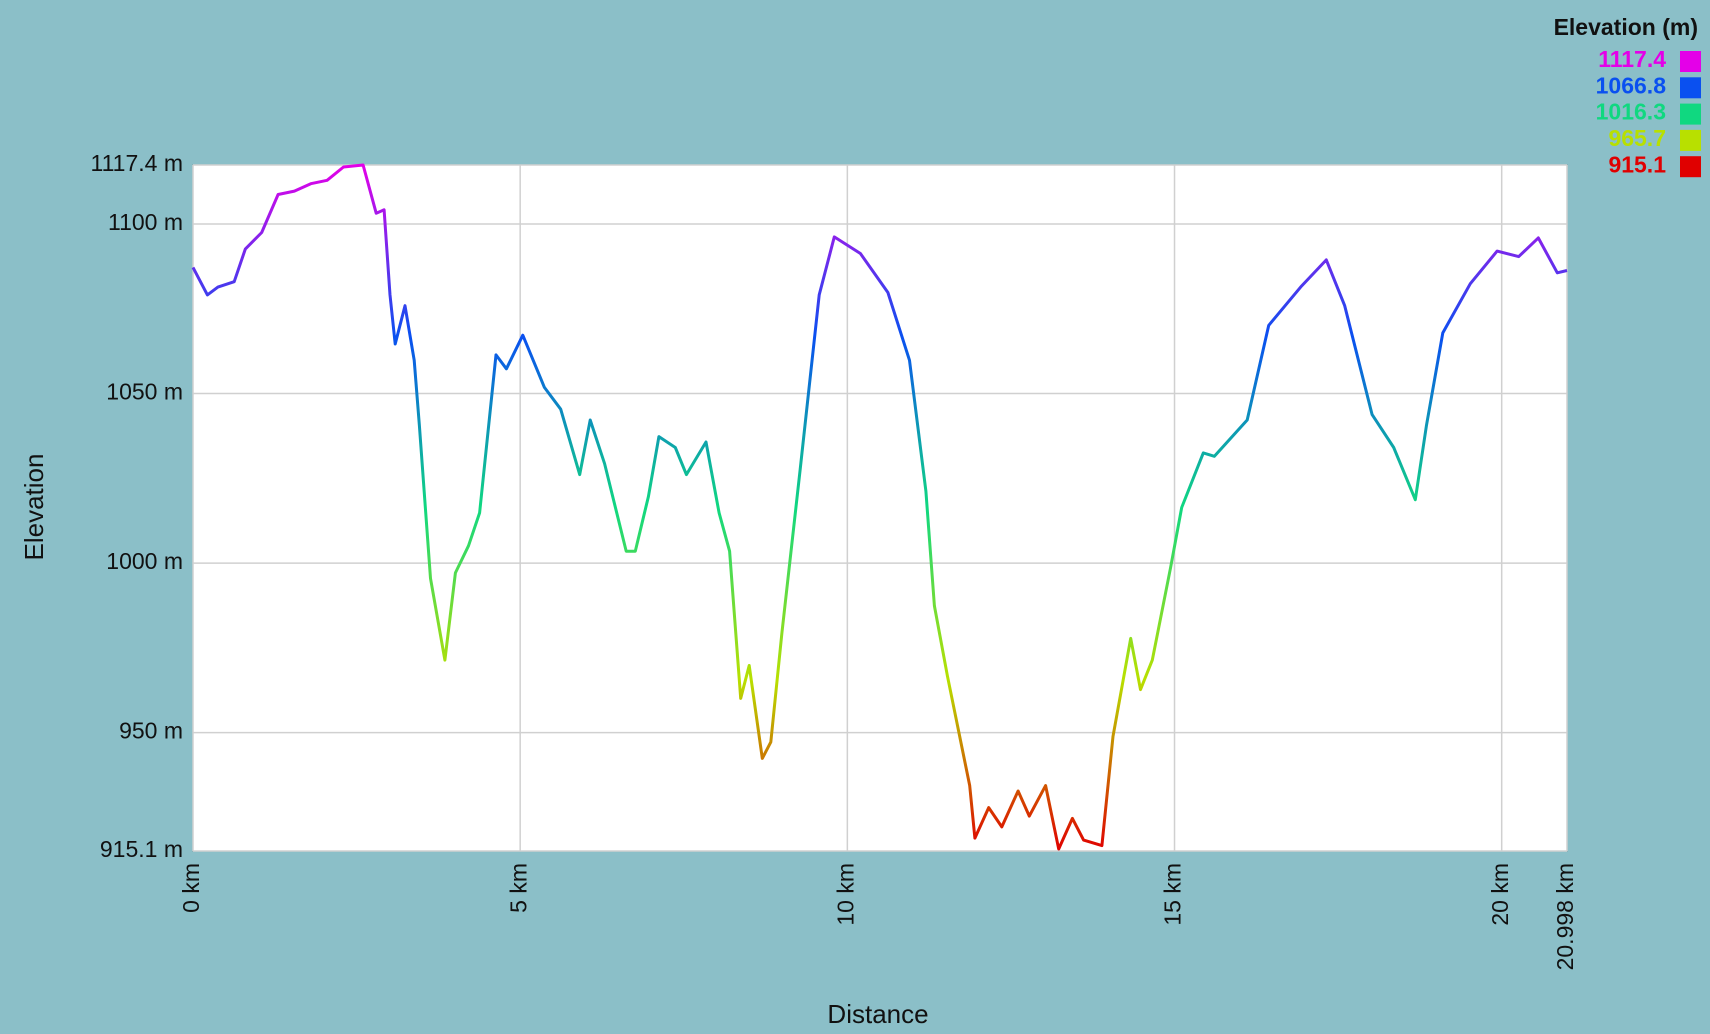 The height and width of the screenshot is (1034, 1710). I want to click on legend-title: Elevation (m), so click(1626, 27).